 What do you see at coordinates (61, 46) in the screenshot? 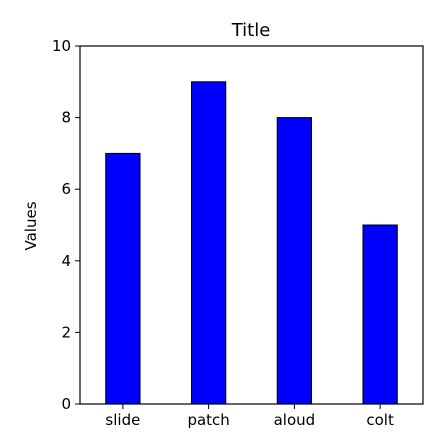
I see `y-tick-label: 10` at bounding box center [61, 46].